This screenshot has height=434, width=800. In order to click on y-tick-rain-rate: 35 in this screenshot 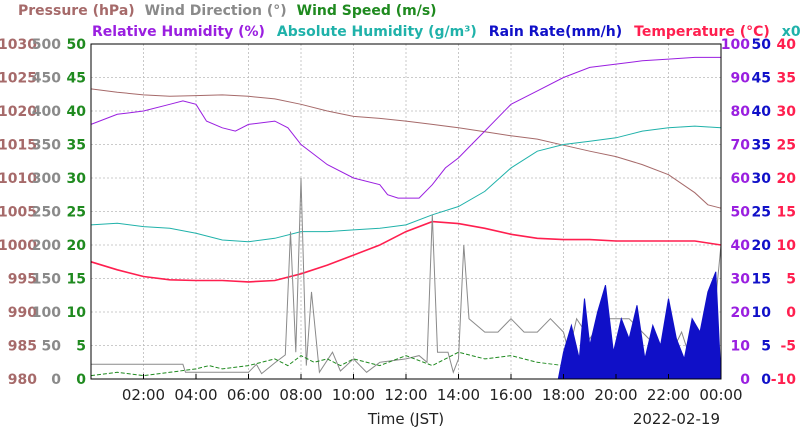, I will do `click(761, 146)`.